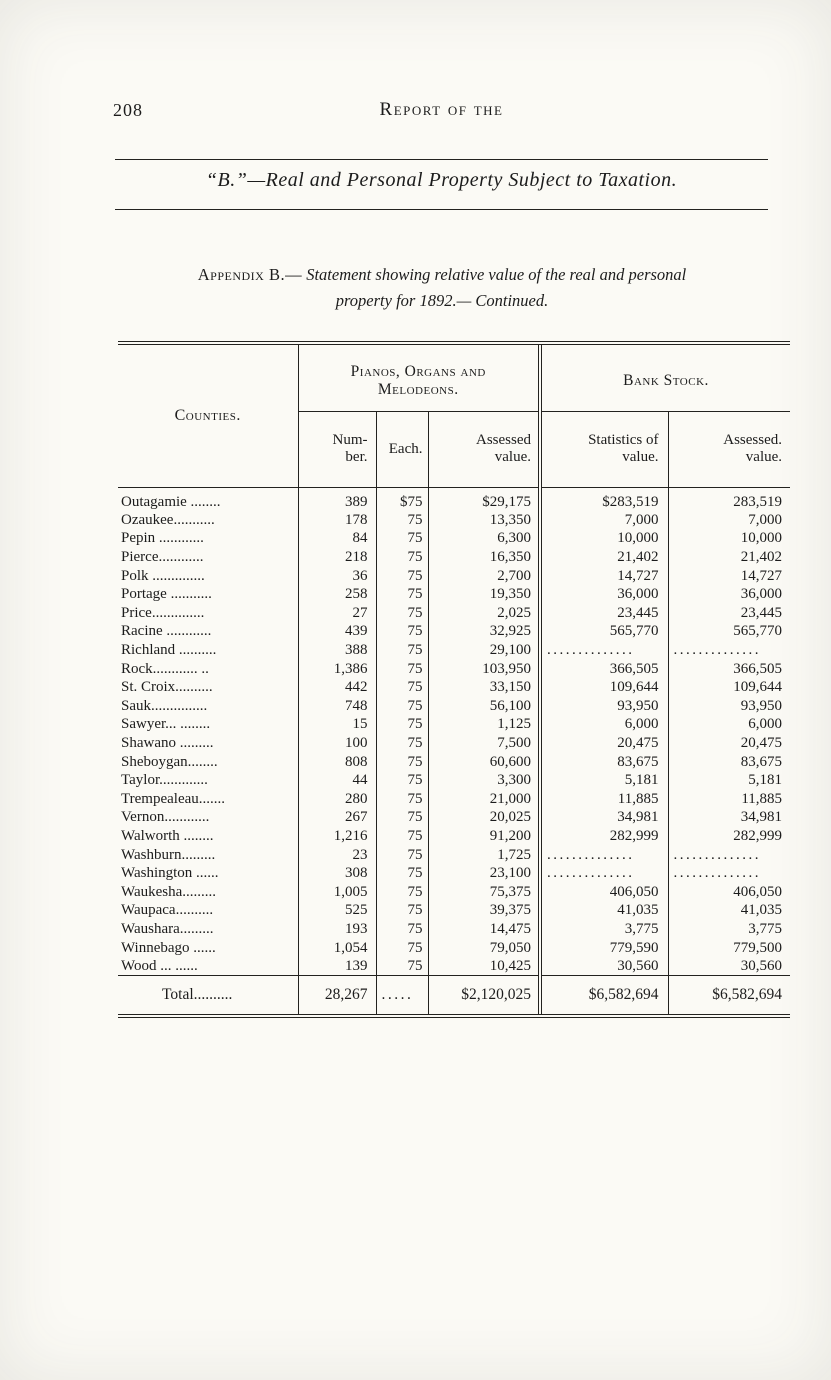 The image size is (831, 1380). I want to click on page-number: 208, so click(128, 110).